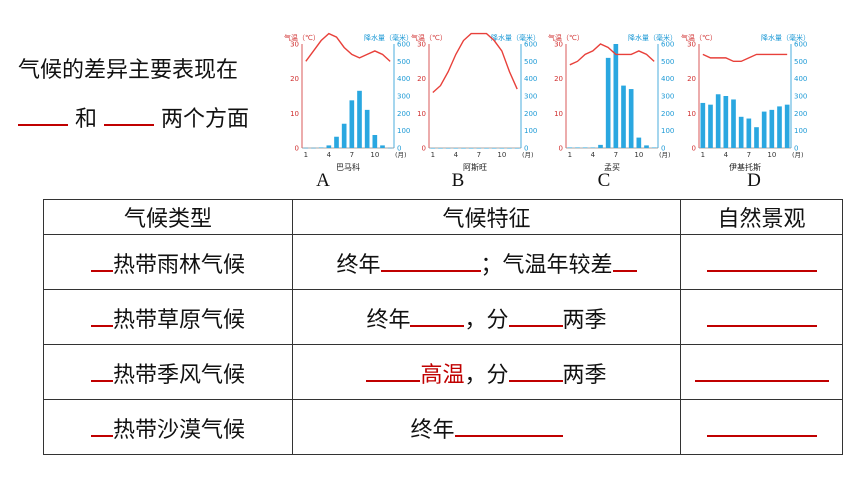  What do you see at coordinates (358, 265) in the screenshot?
I see `feature-prefix: 终年` at bounding box center [358, 265].